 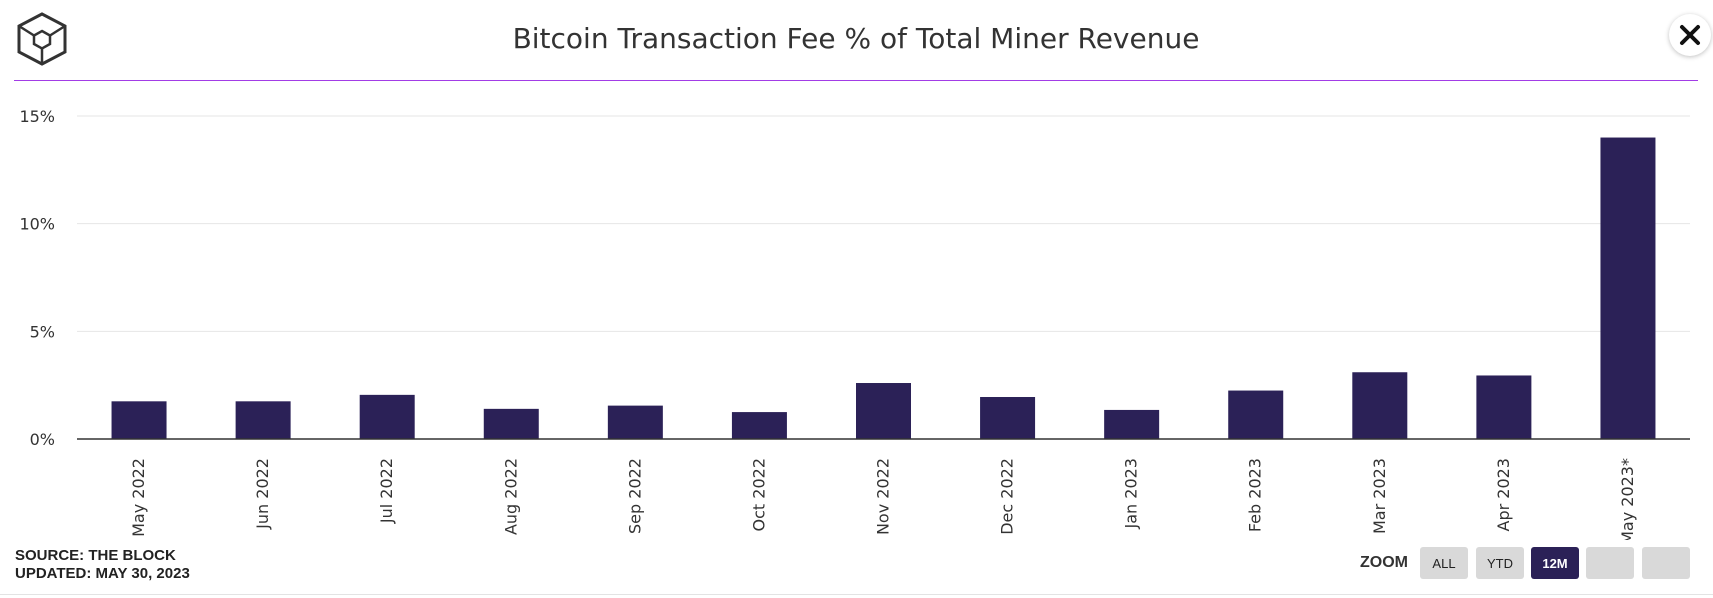 What do you see at coordinates (883, 496) in the screenshot?
I see `x-tick-label: Nov 2022` at bounding box center [883, 496].